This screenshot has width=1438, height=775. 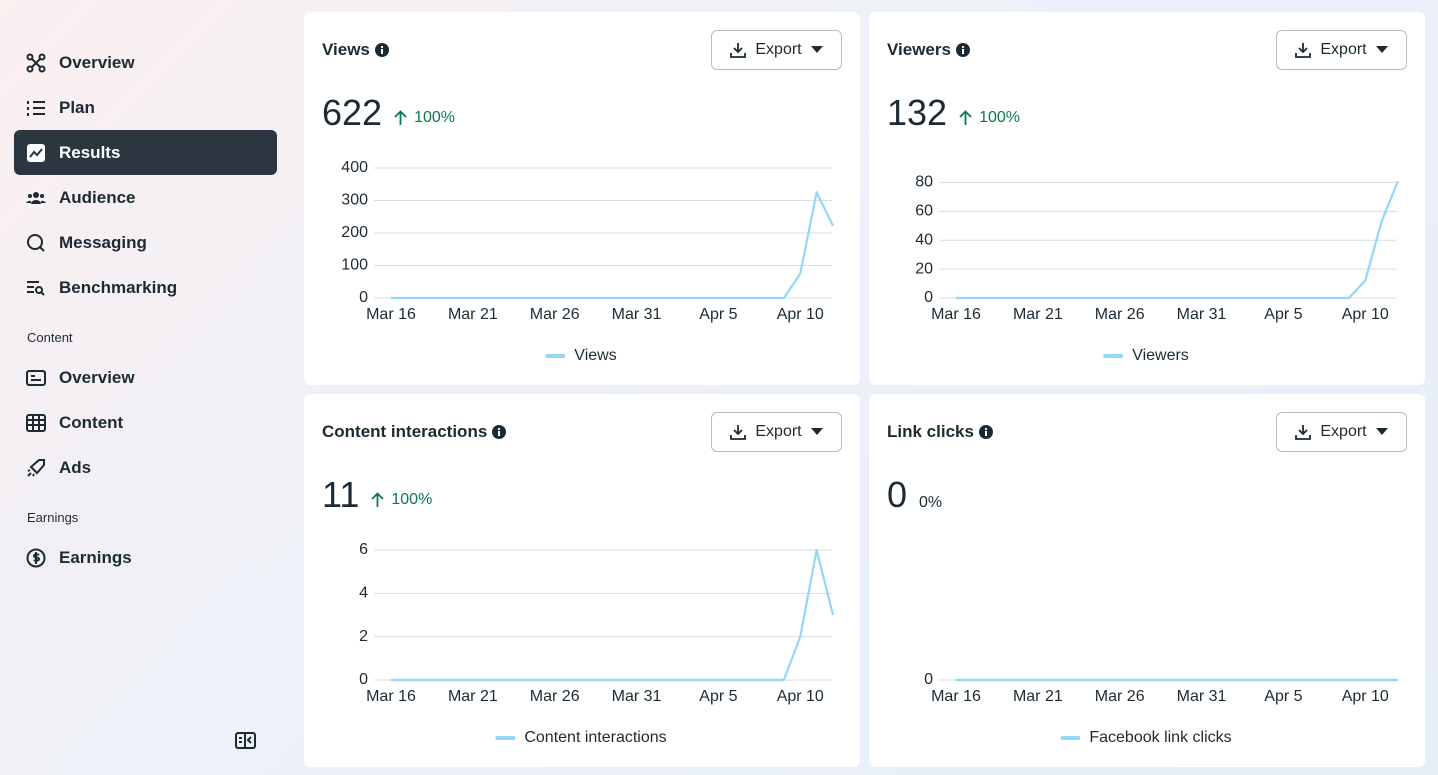 What do you see at coordinates (91, 422) in the screenshot?
I see `nav-label: Content` at bounding box center [91, 422].